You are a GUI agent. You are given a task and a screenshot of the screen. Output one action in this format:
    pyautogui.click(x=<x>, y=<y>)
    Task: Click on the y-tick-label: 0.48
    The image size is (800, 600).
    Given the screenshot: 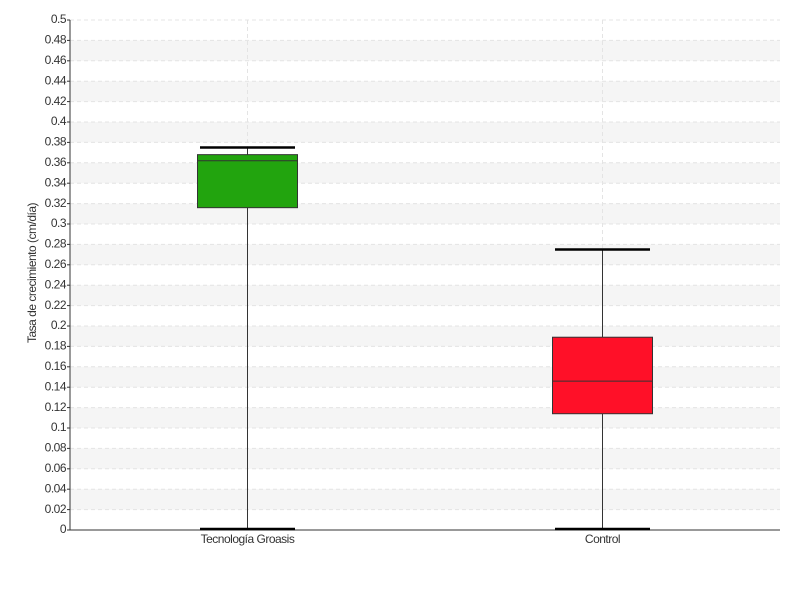 What is the action you would take?
    pyautogui.click(x=56, y=40)
    